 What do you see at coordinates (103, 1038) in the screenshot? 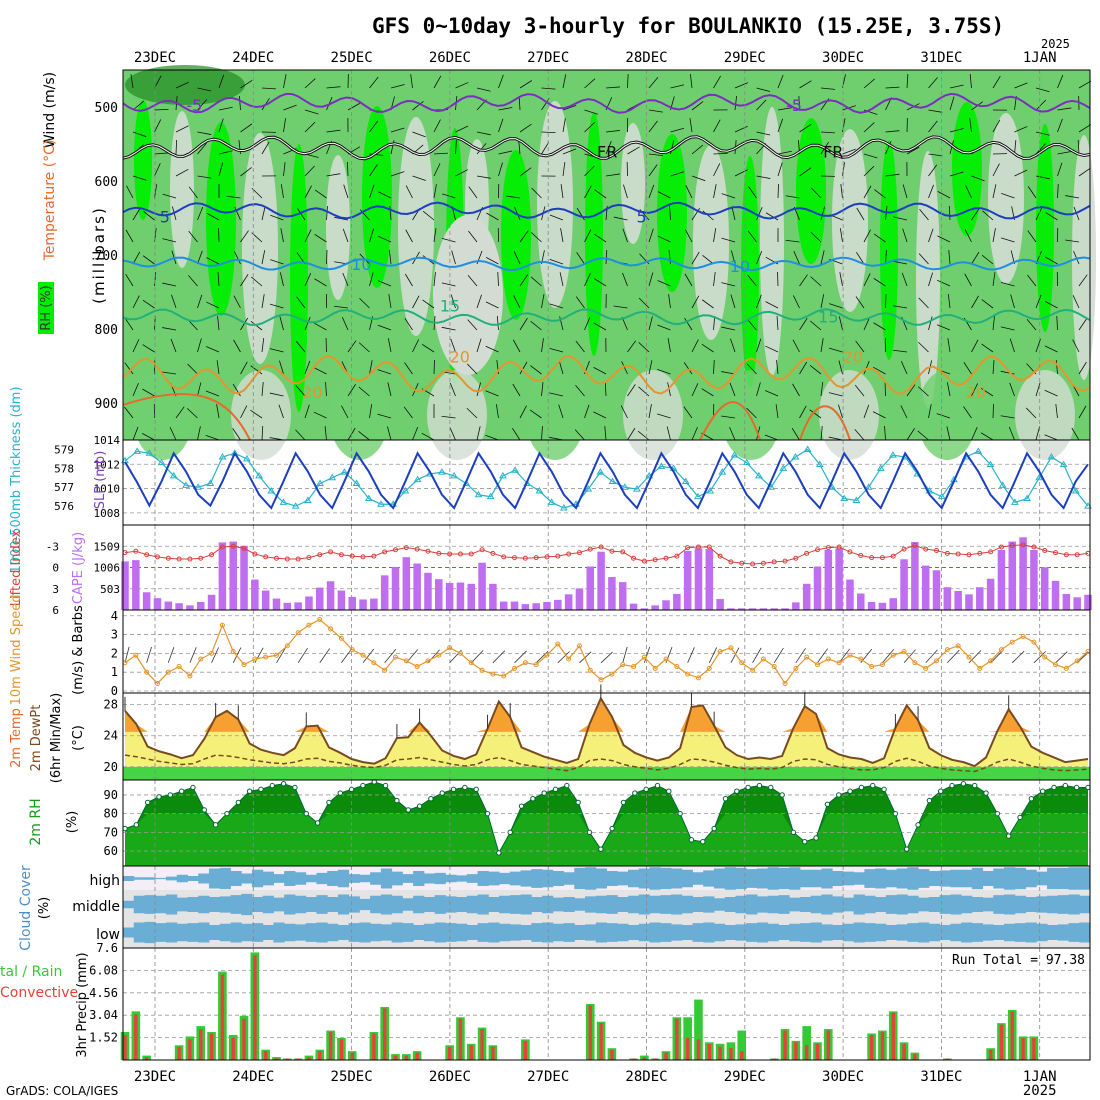
I see `precip-tick-label: 1.52` at bounding box center [103, 1038].